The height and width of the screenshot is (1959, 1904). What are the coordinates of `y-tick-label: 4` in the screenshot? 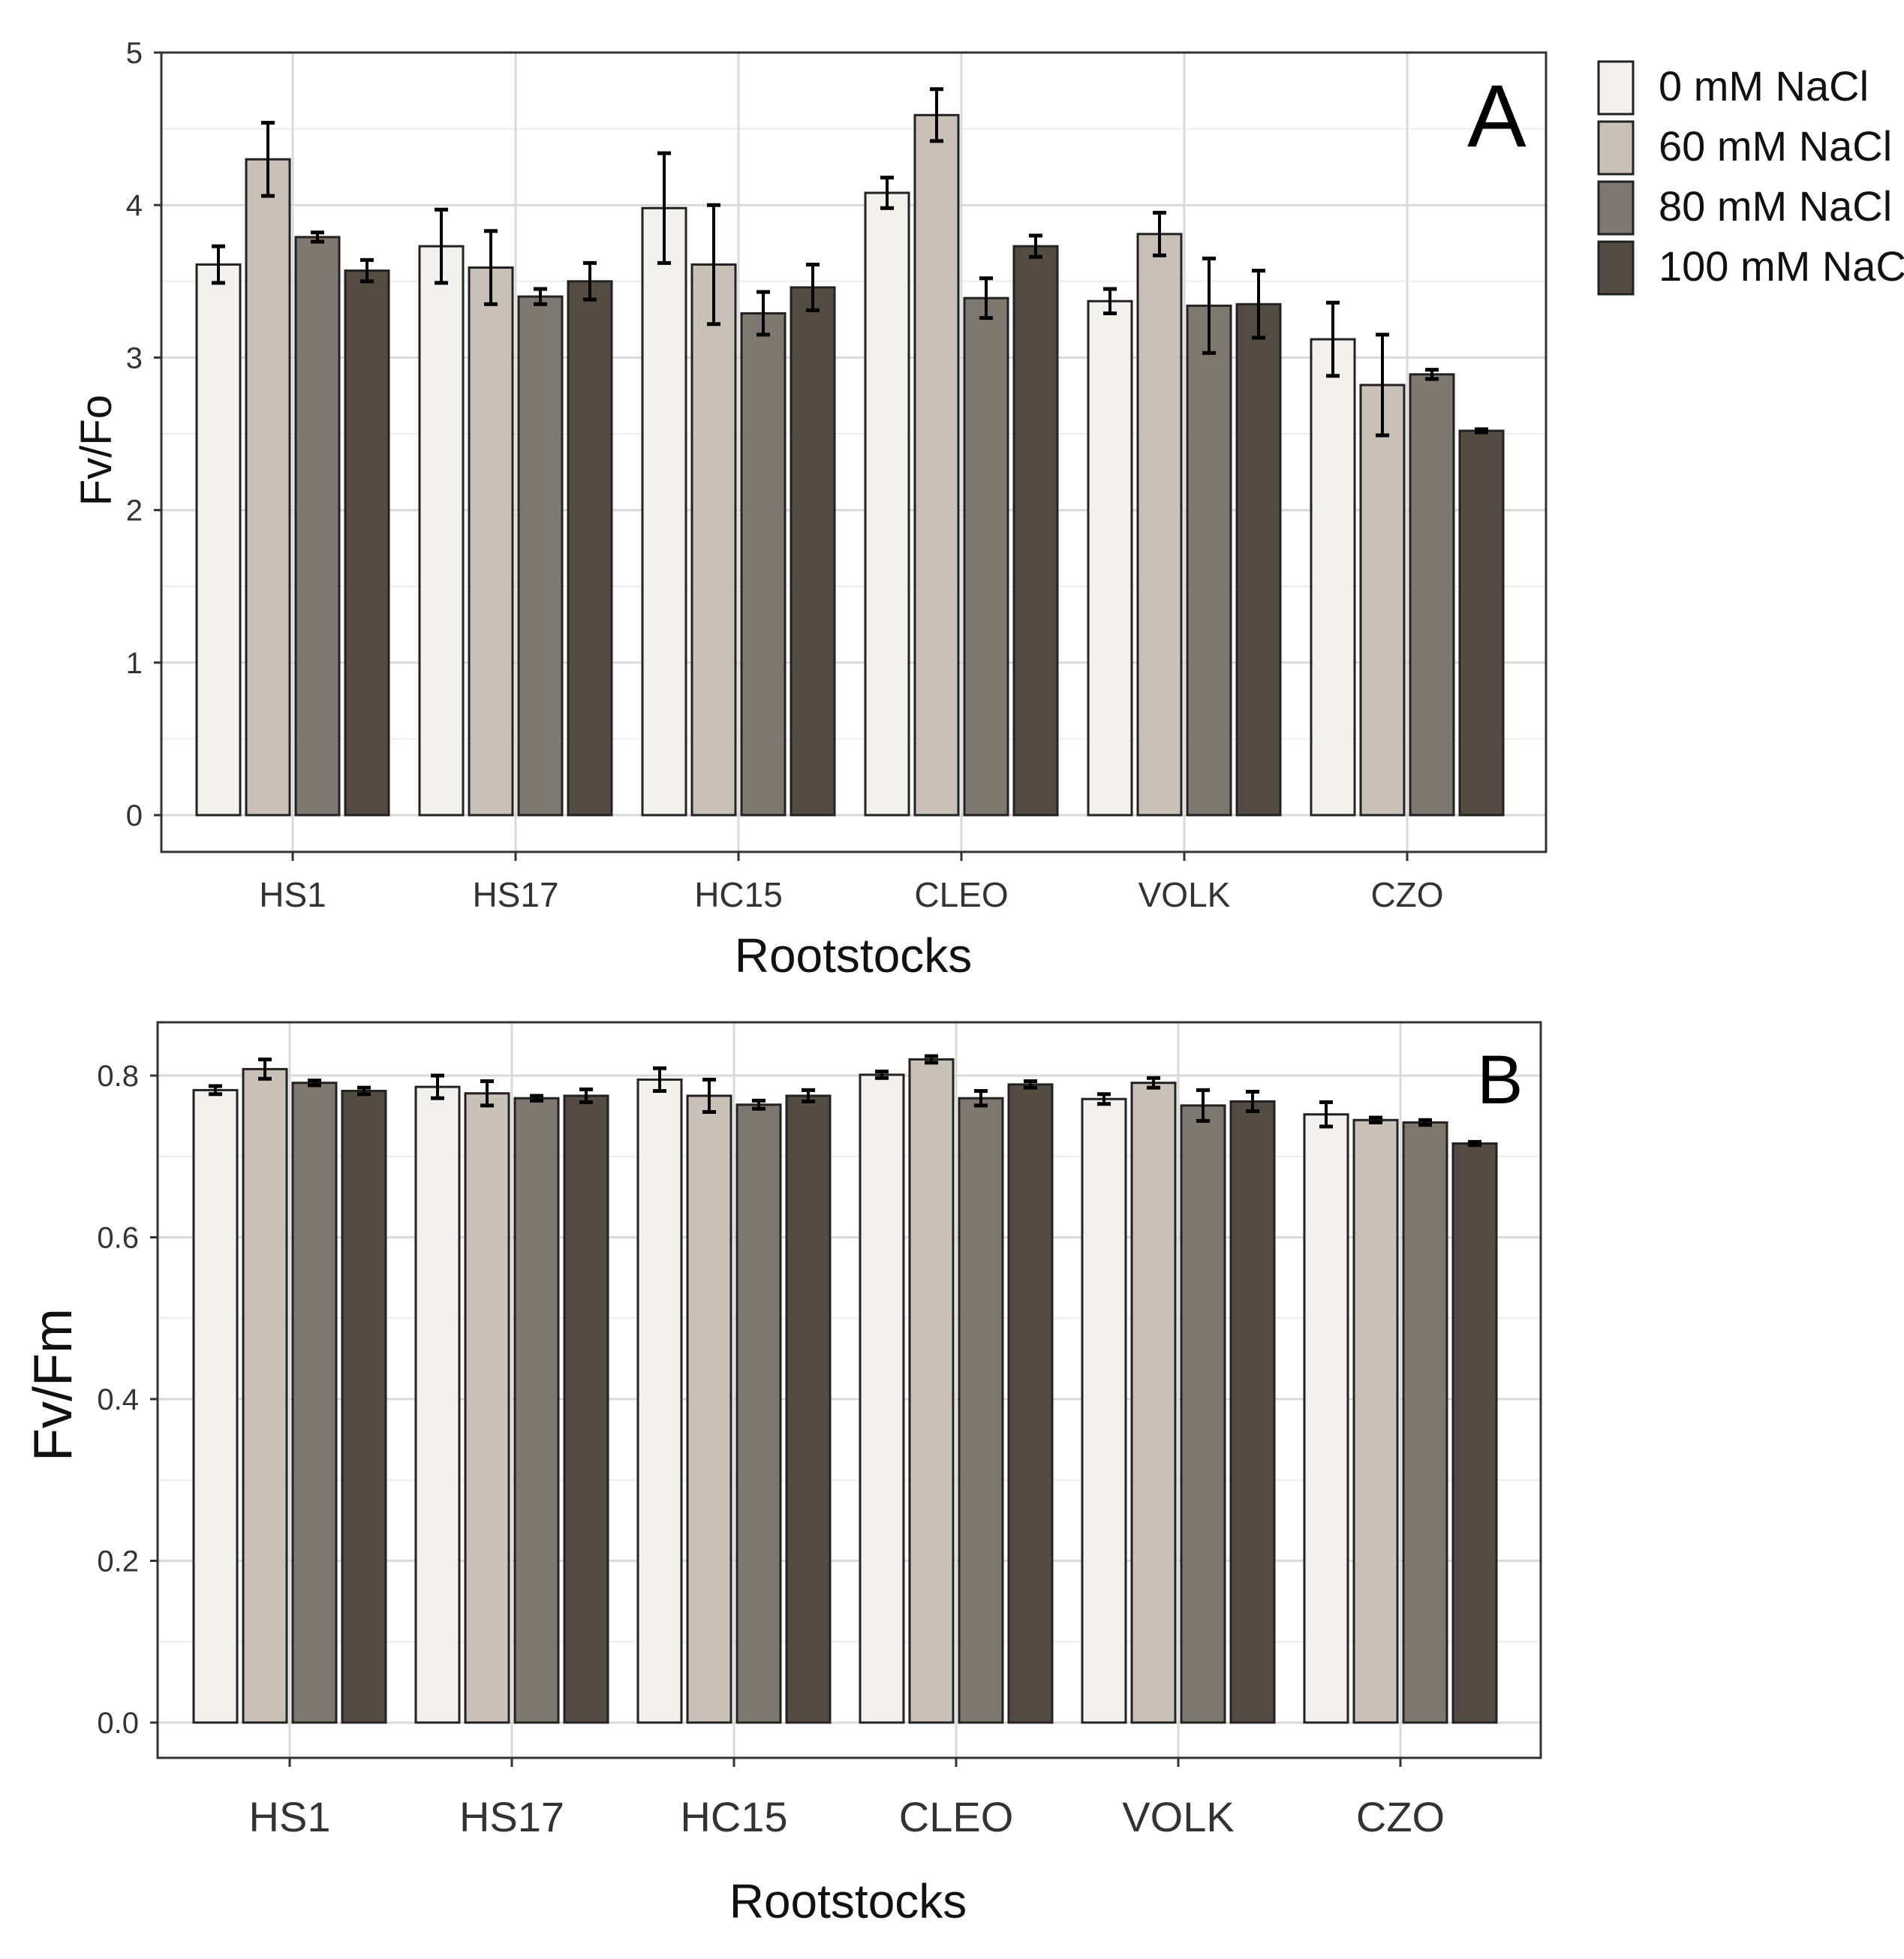 It's located at (134, 205).